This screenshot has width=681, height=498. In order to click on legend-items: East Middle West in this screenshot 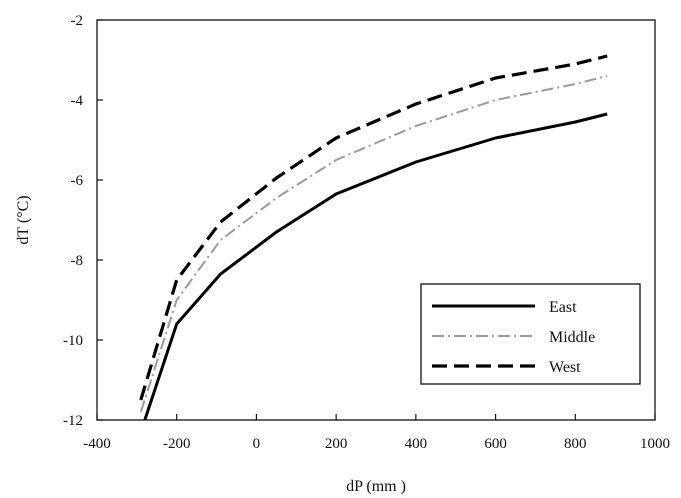, I will do `click(513, 337)`.